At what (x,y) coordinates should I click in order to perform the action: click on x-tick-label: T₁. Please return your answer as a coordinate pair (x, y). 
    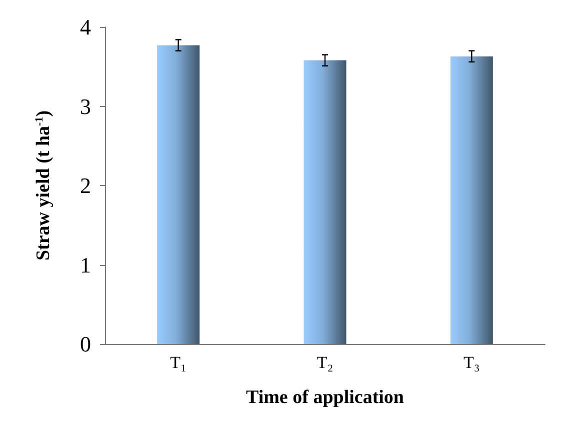
    Looking at the image, I should click on (178, 362).